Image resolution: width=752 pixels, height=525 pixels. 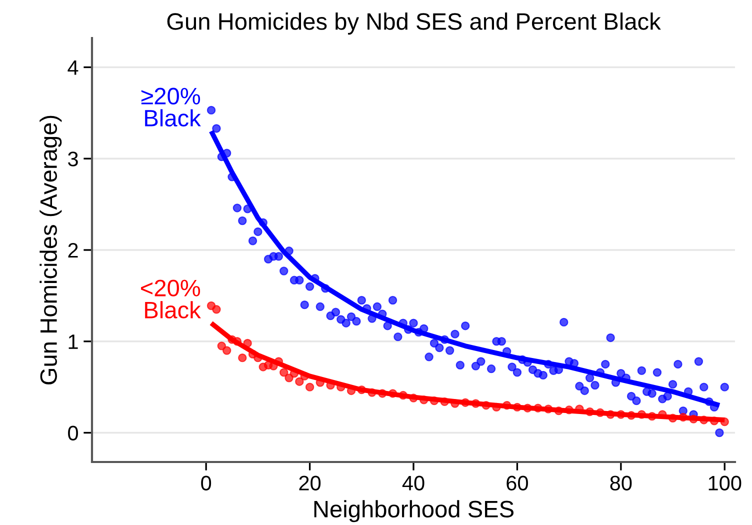 I want to click on x-tick-label: 80, so click(x=621, y=483).